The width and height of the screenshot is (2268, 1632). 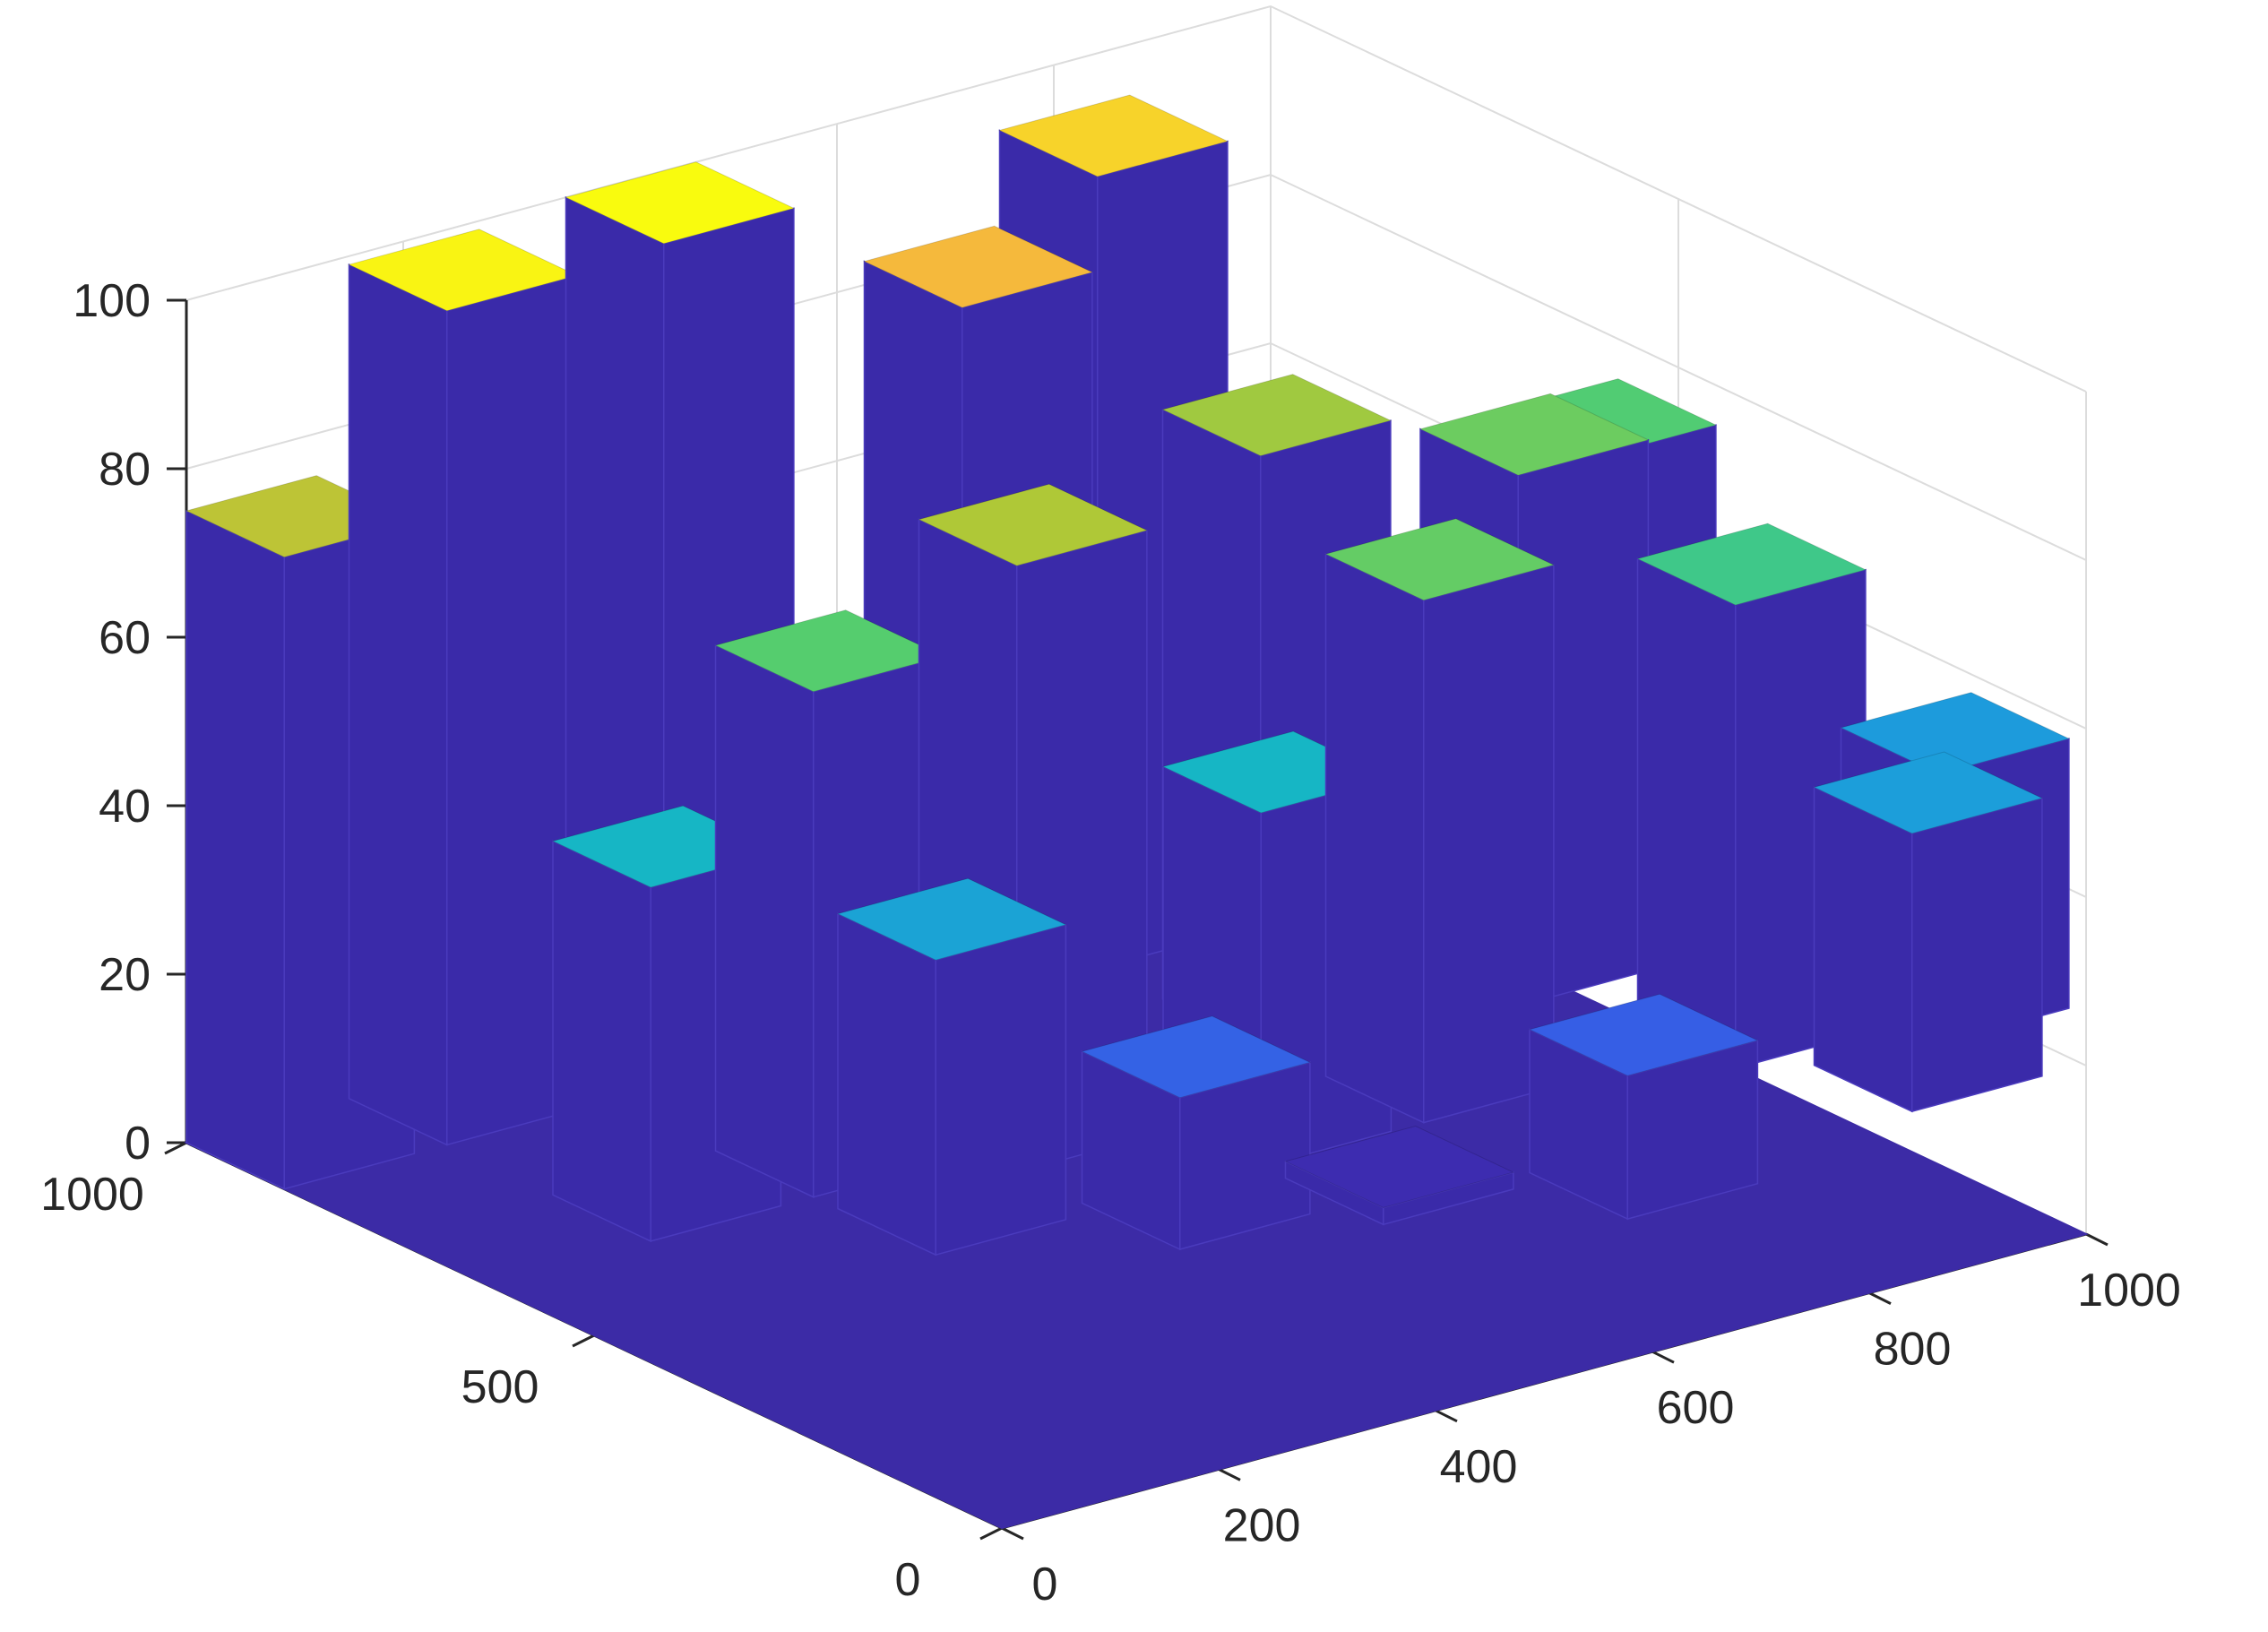 What do you see at coordinates (125, 807) in the screenshot?
I see `z-tick-label: 40` at bounding box center [125, 807].